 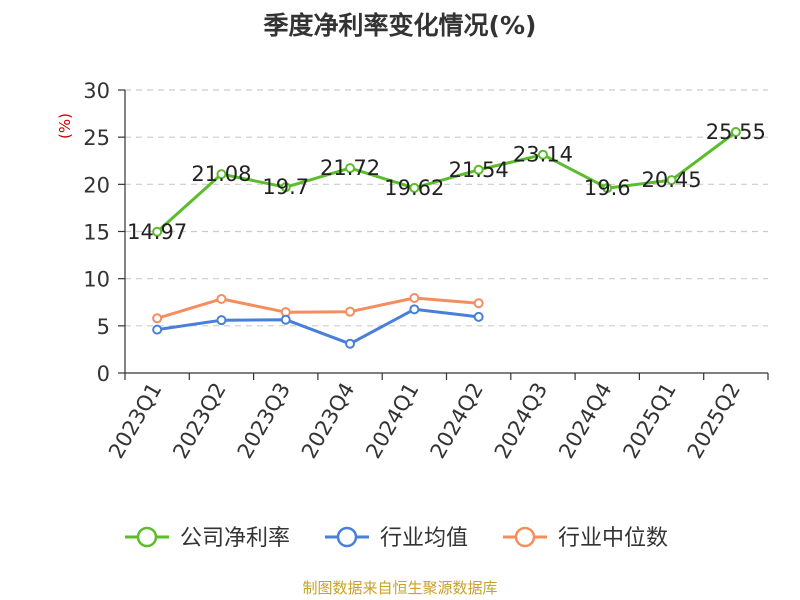 I want to click on x-tick-label: 2024Q2, so click(x=457, y=421).